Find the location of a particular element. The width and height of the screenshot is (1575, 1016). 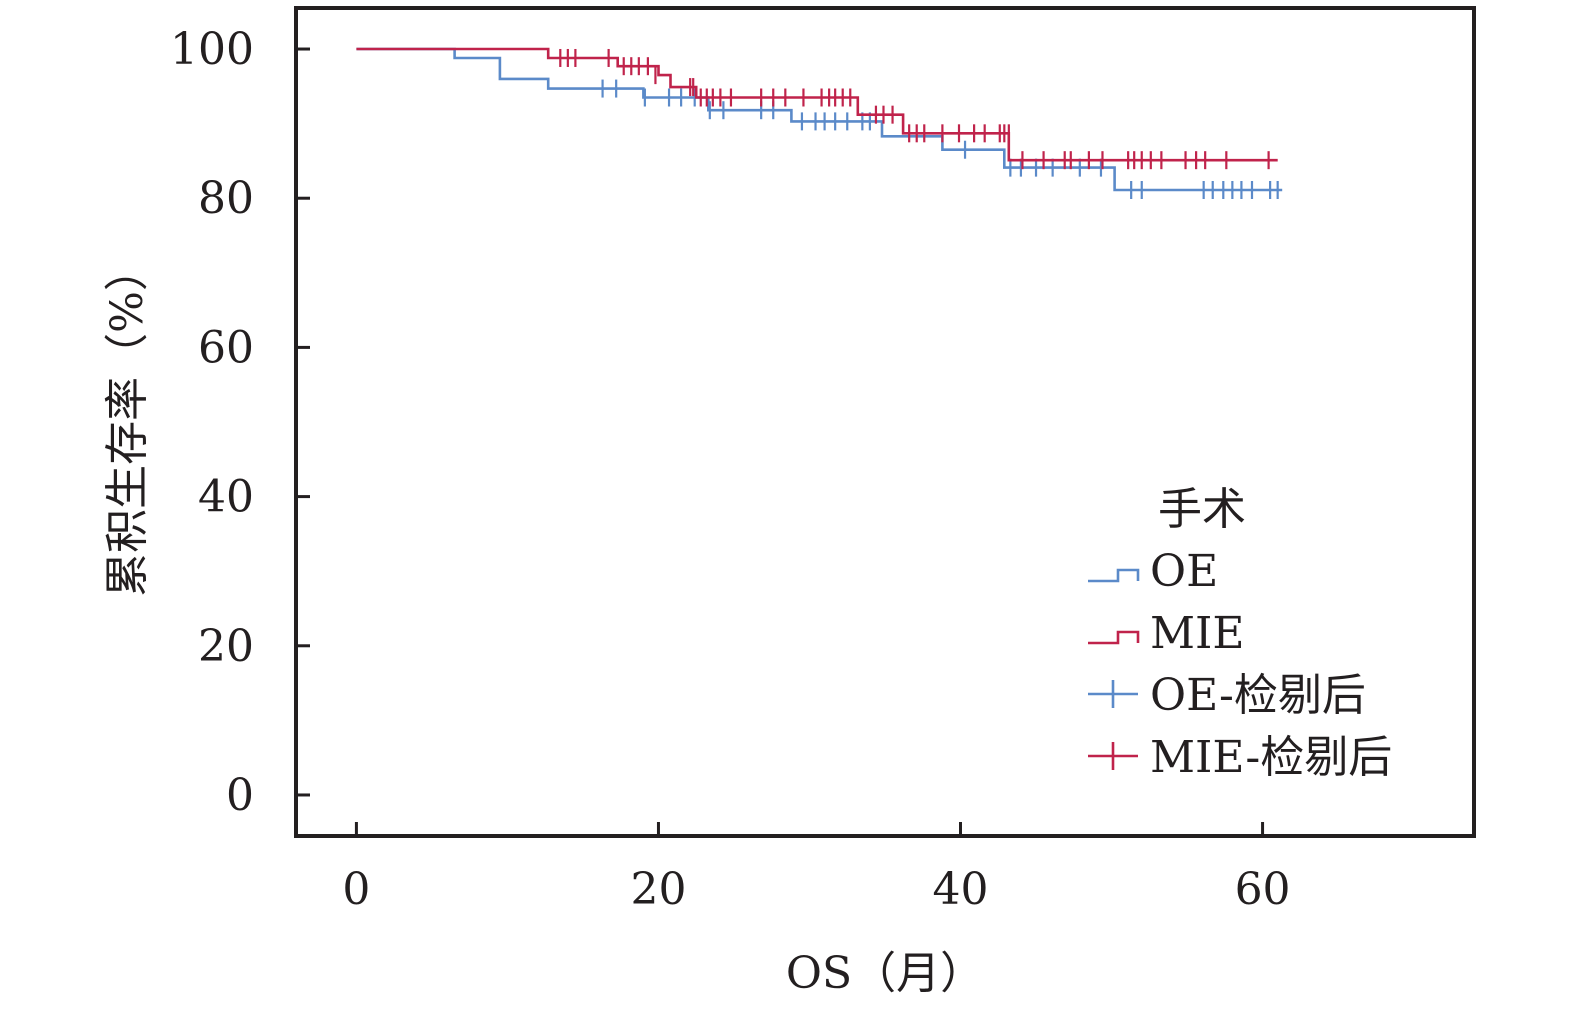

x-tick-label-0: 0 is located at coordinates (356, 889).